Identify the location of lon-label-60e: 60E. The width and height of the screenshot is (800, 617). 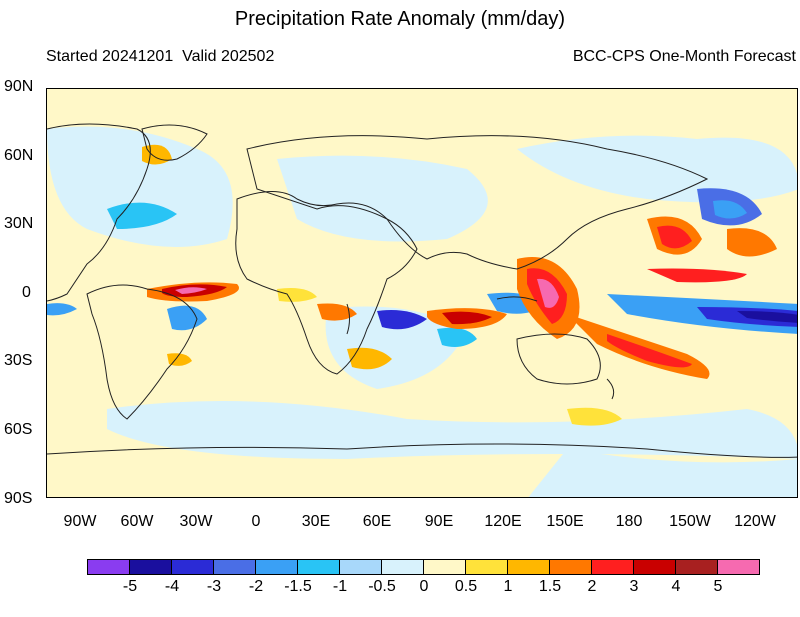
(377, 521).